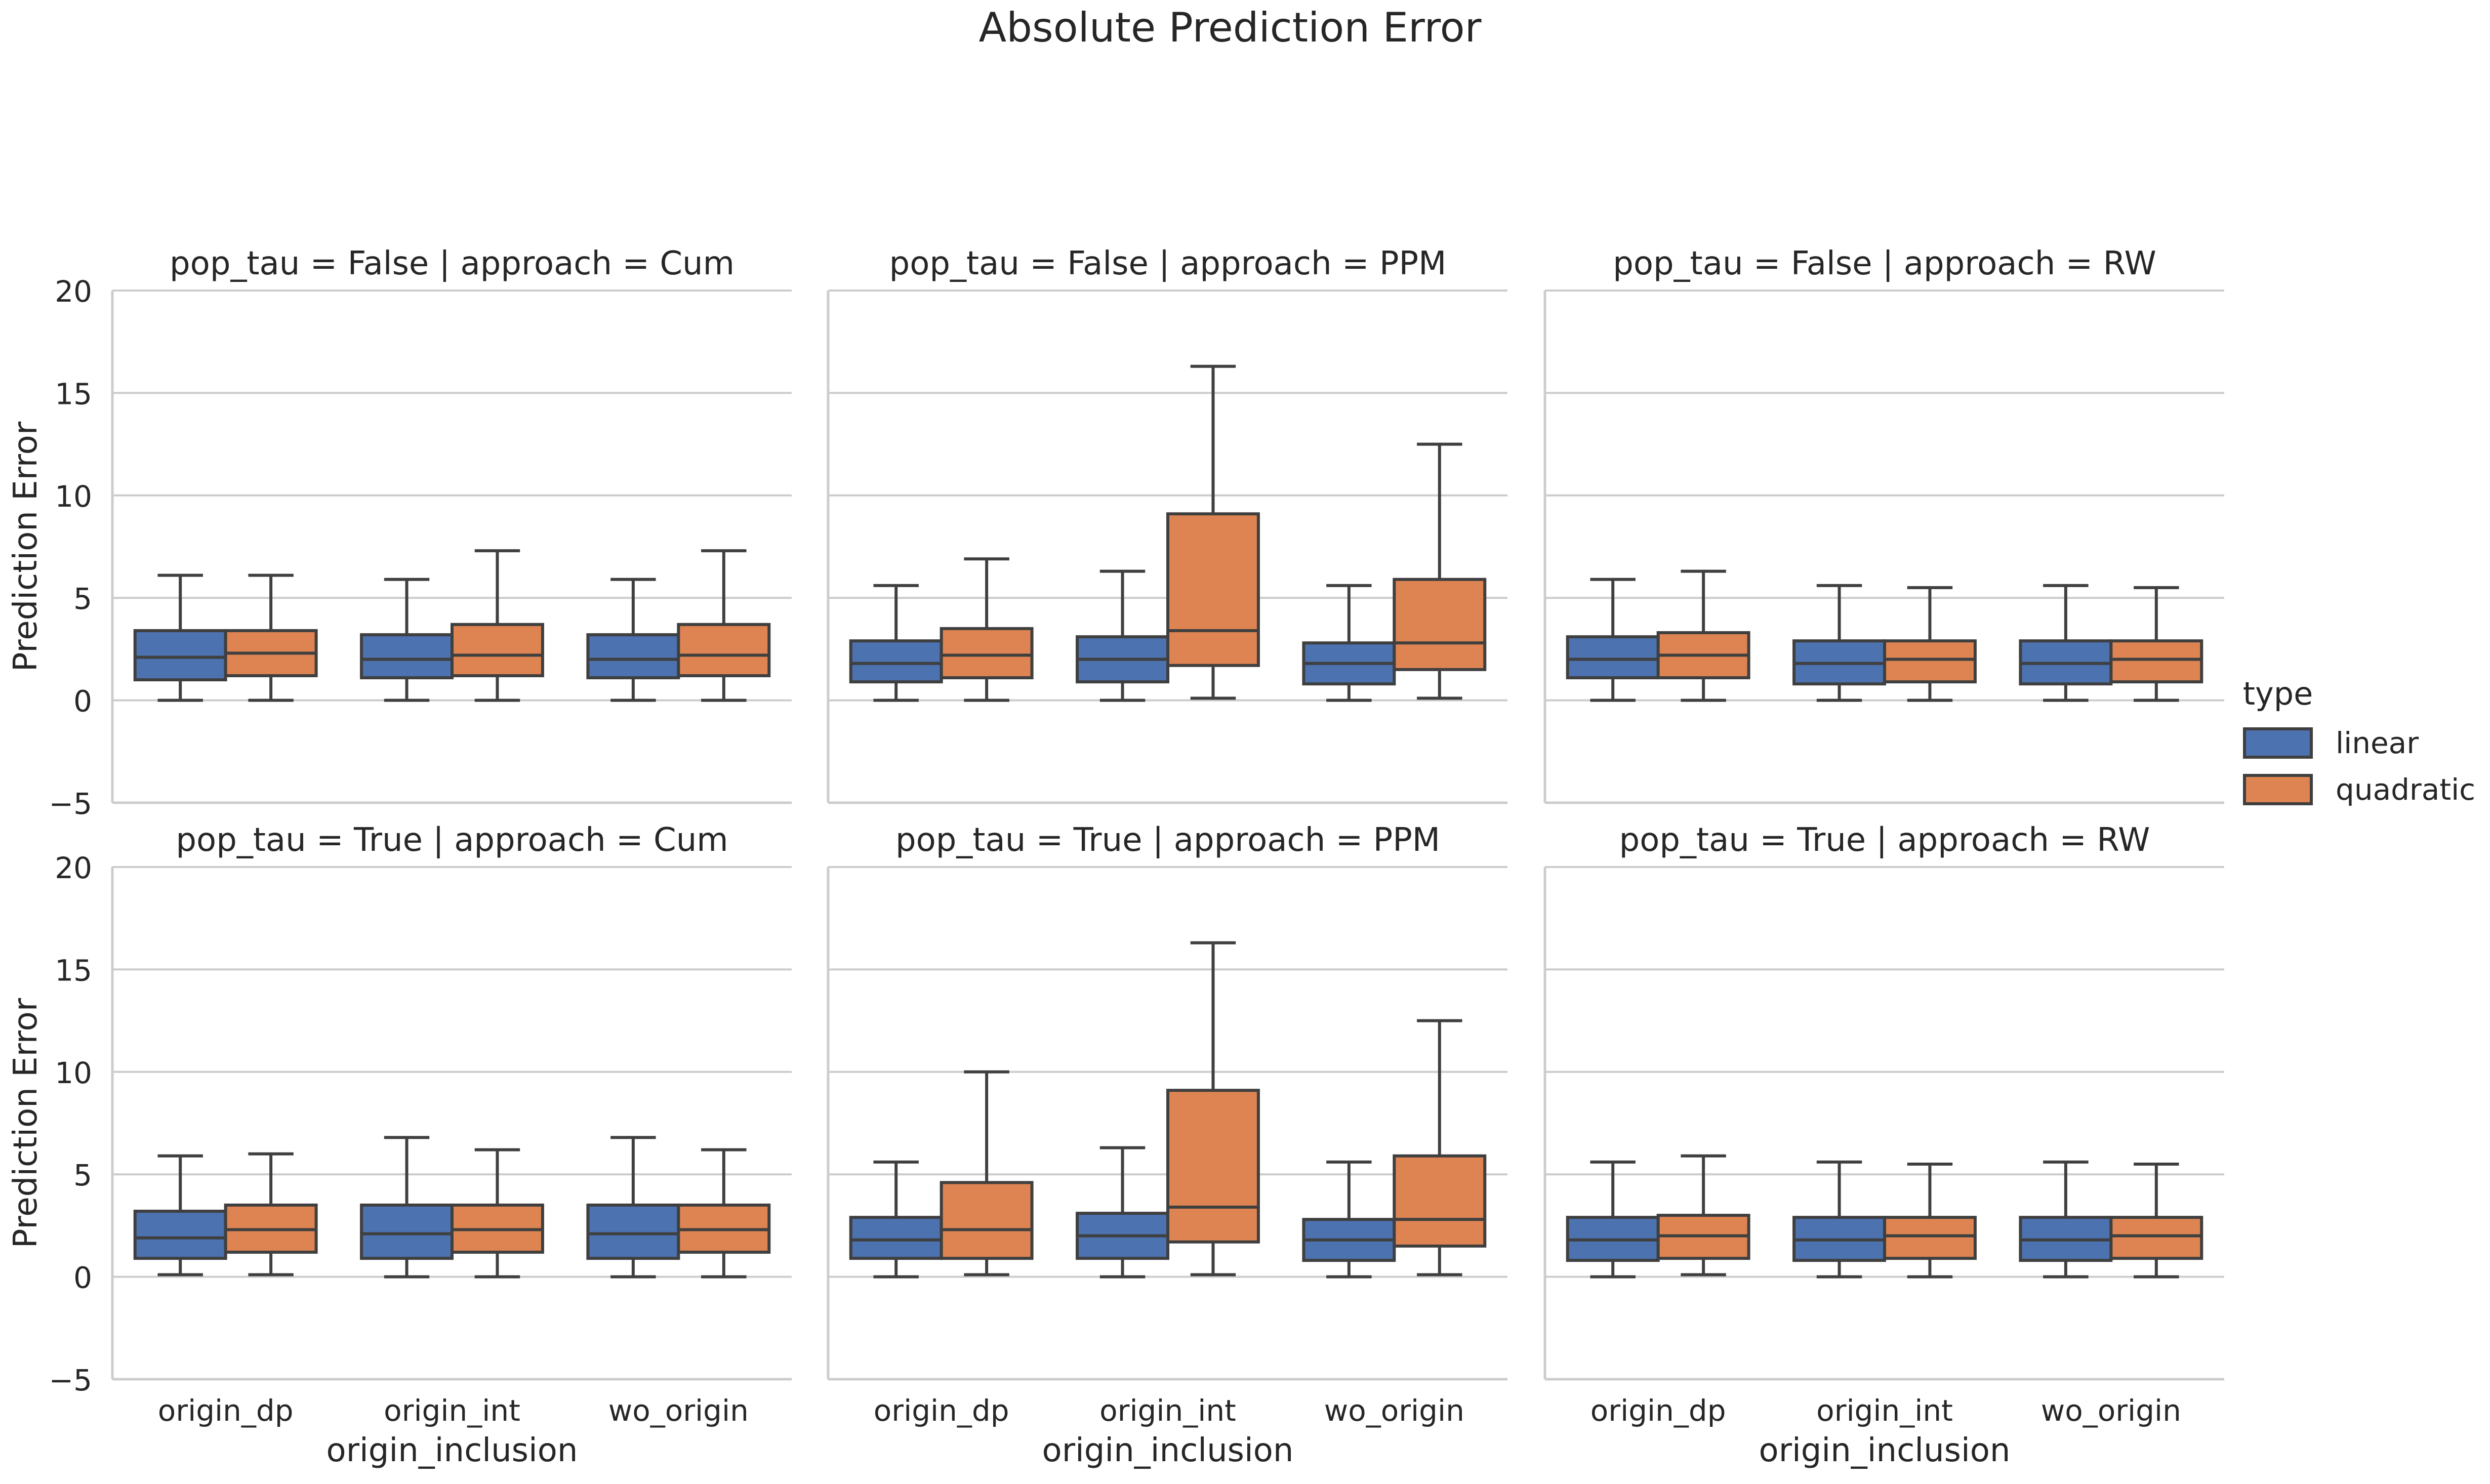  What do you see at coordinates (2405, 790) in the screenshot?
I see `legend-label-quadratic: quadratic` at bounding box center [2405, 790].